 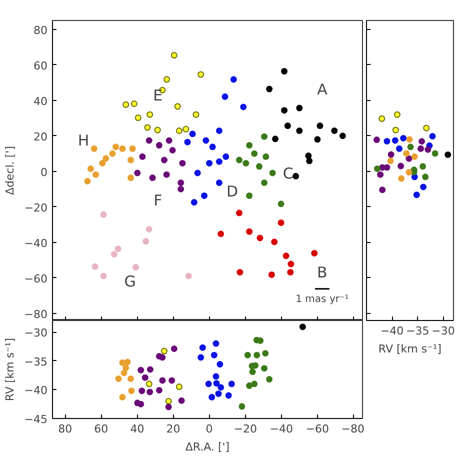 I want to click on y-tick-label: 80, so click(x=41, y=30).